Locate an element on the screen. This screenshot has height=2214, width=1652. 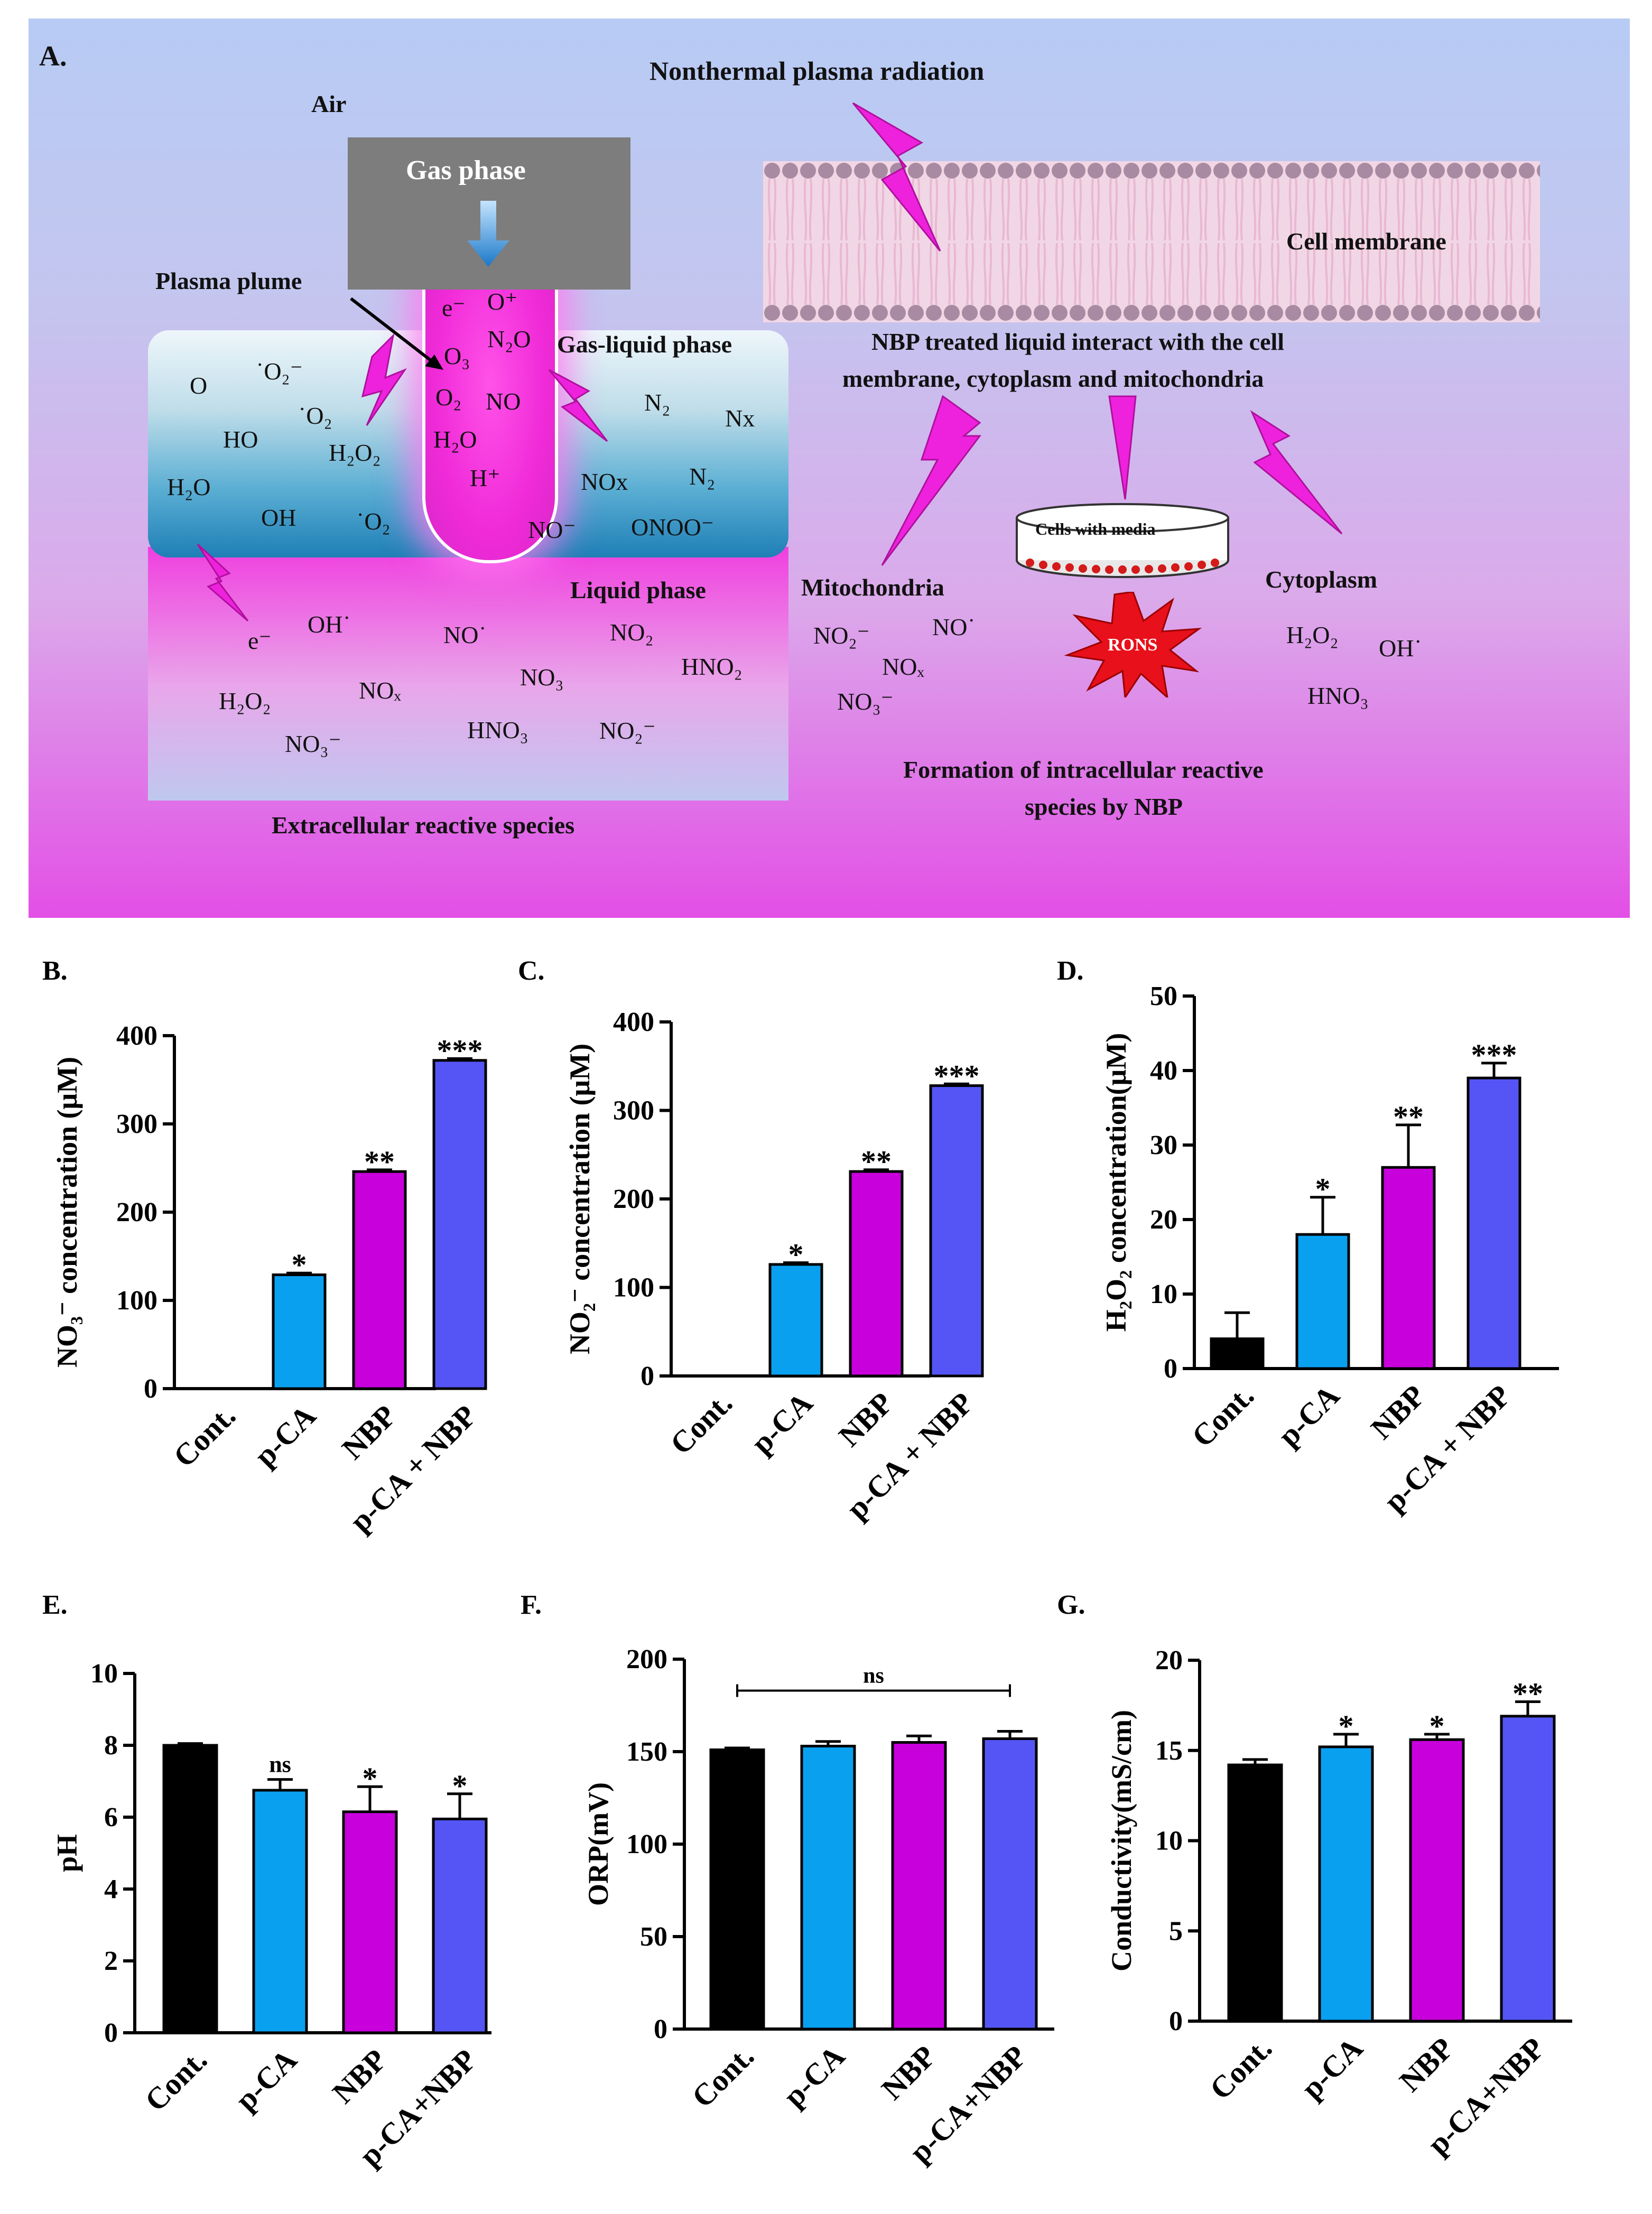
y-tick-label: 4 is located at coordinates (111, 1889).